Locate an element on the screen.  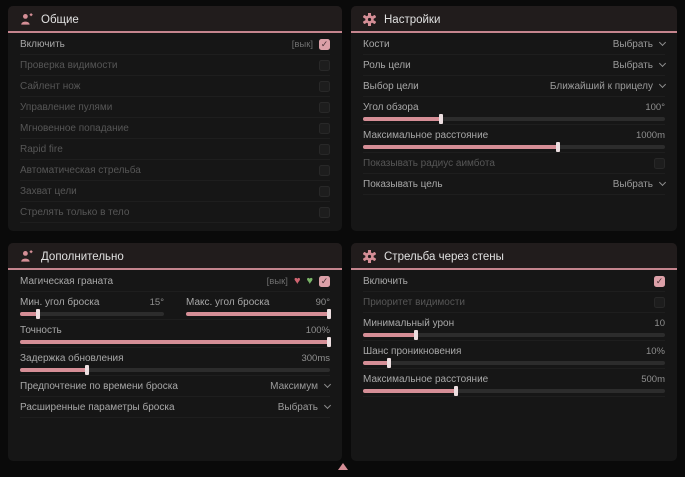
slider-track-right is located at coordinates (258, 314).